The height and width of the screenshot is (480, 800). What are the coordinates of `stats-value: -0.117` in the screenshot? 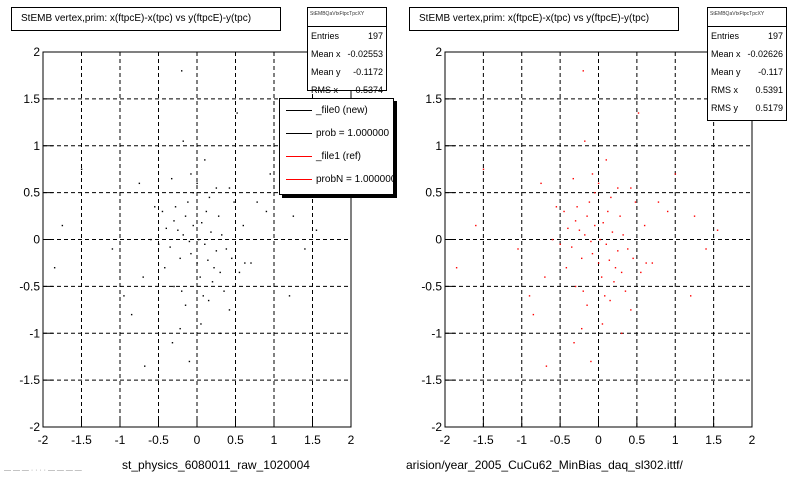 It's located at (770, 72).